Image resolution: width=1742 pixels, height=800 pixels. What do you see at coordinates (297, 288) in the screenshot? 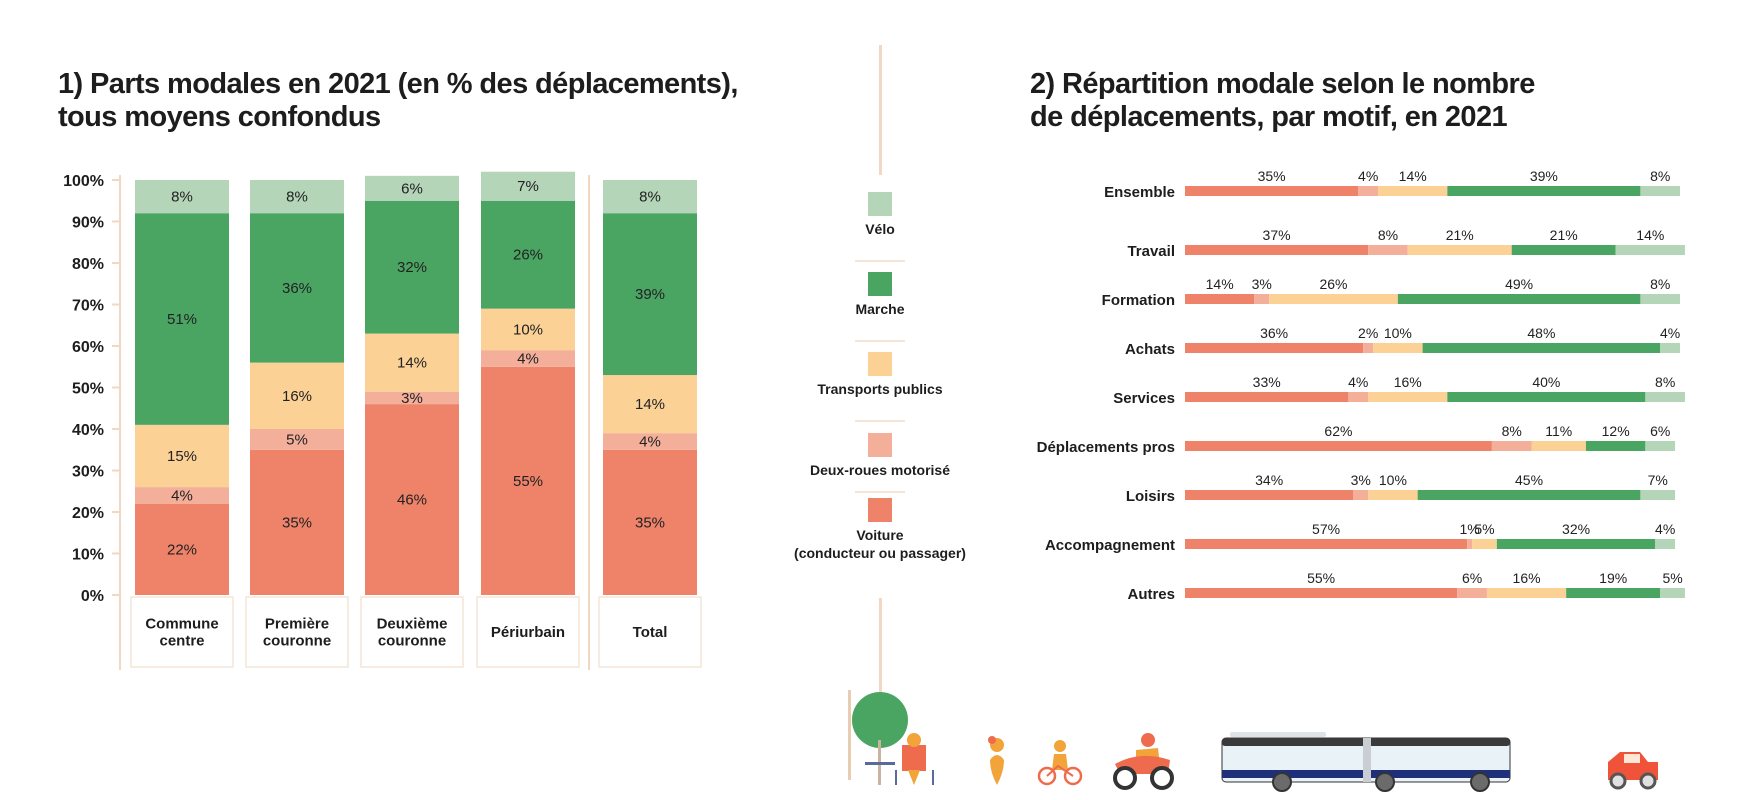
I see `data-label: 36%` at bounding box center [297, 288].